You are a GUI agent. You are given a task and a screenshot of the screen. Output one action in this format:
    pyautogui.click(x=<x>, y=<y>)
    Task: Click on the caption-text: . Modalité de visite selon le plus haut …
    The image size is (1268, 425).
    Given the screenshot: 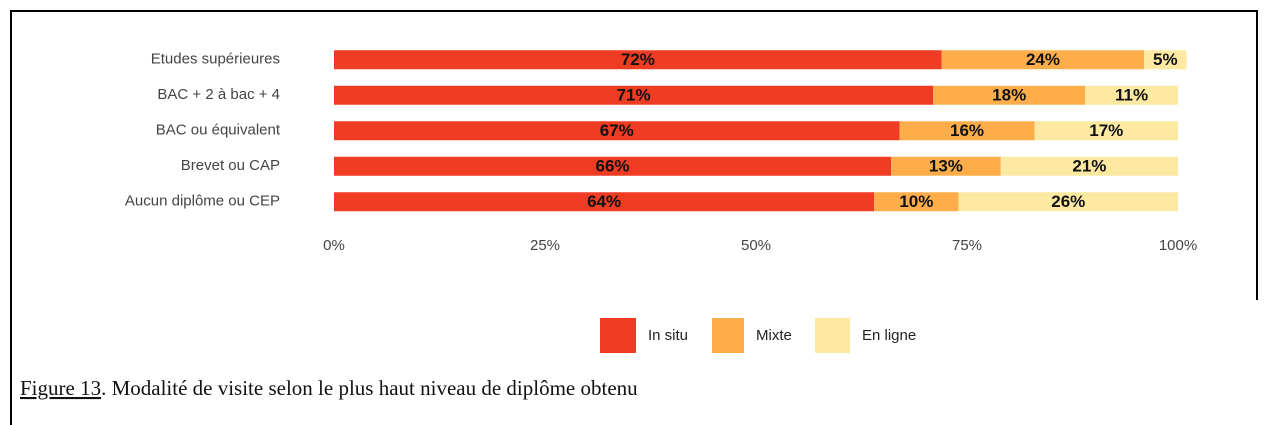 What is the action you would take?
    pyautogui.click(x=369, y=388)
    